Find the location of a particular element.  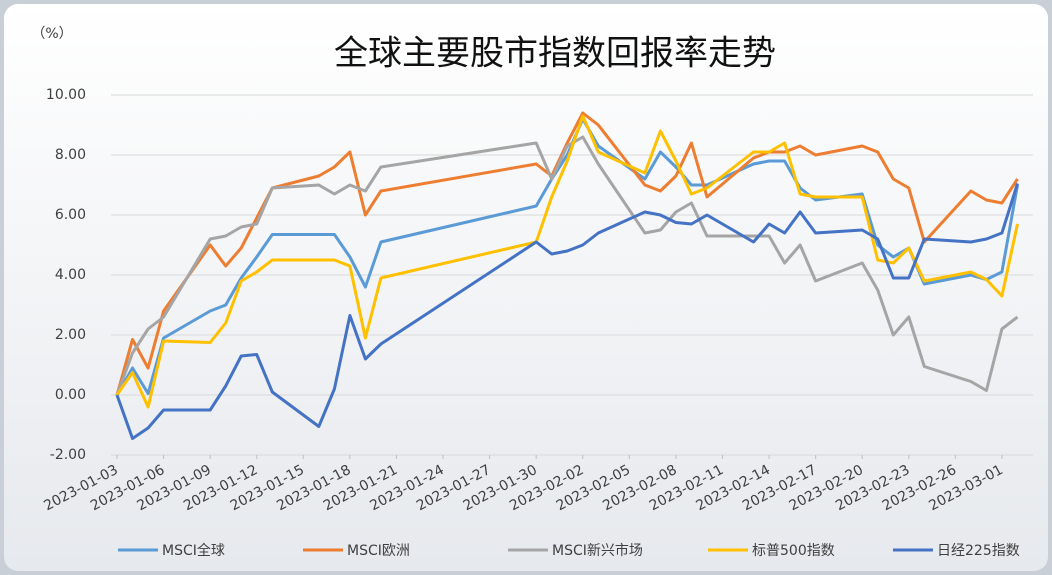

legend-label: 标普500指数 is located at coordinates (793, 551).